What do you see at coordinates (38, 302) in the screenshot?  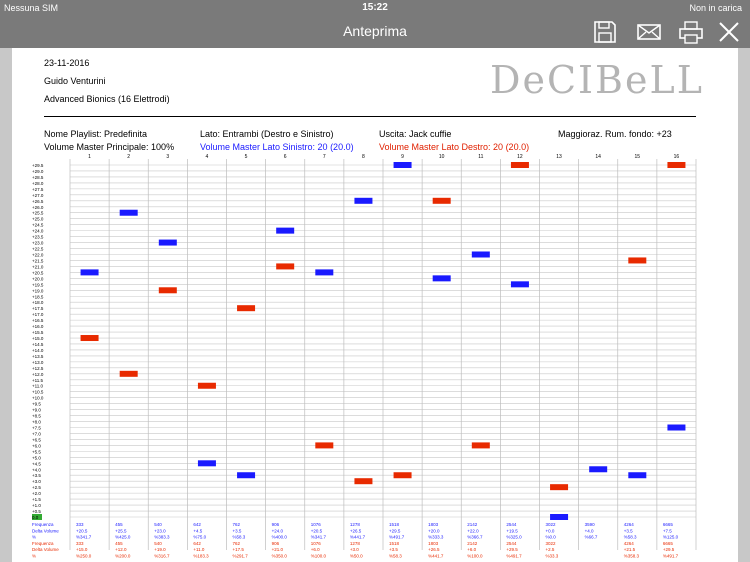 I see `y-tick-label: +18.0` at bounding box center [38, 302].